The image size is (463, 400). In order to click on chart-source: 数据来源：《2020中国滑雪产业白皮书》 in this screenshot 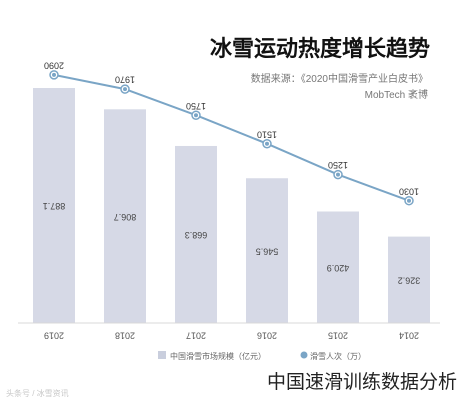, I will do `click(339, 78)`.